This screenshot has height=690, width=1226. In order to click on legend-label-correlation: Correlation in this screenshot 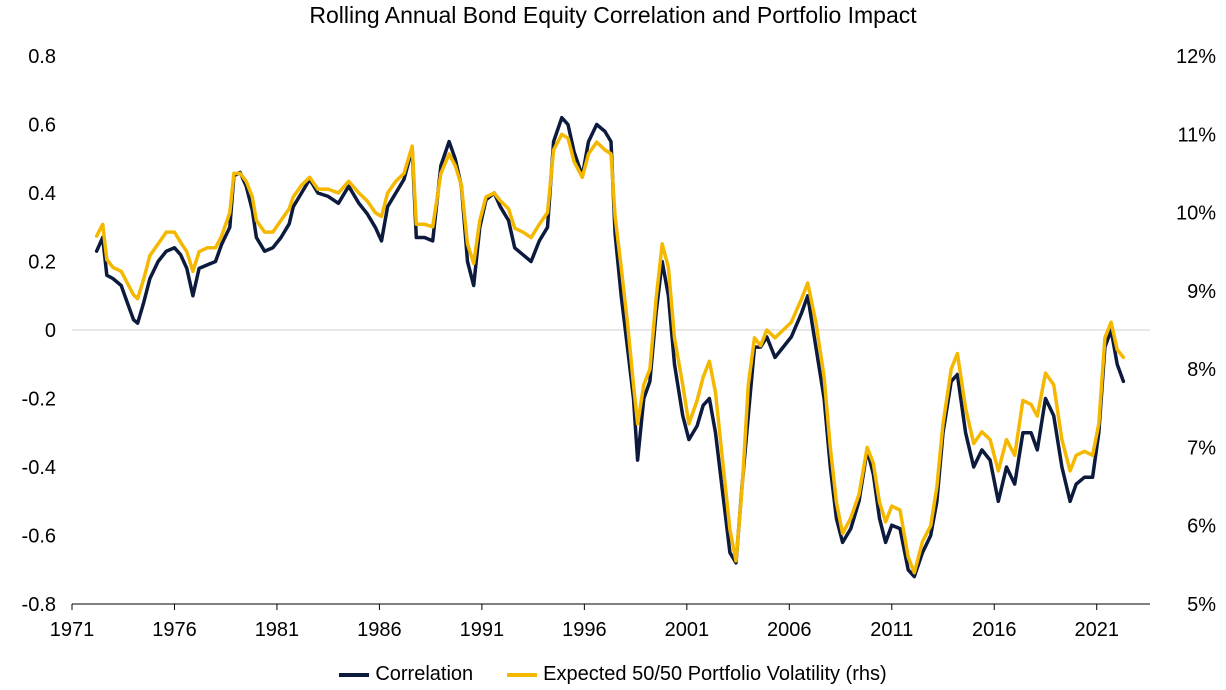, I will do `click(424, 674)`.